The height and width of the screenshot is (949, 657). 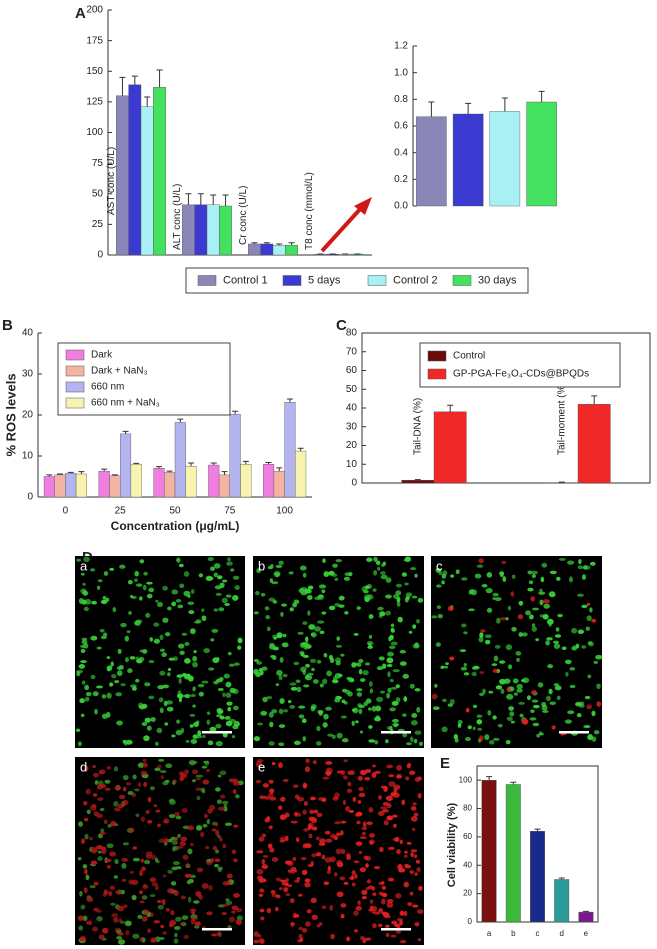 What do you see at coordinates (94, 132) in the screenshot?
I see `y-tick-label: 100` at bounding box center [94, 132].